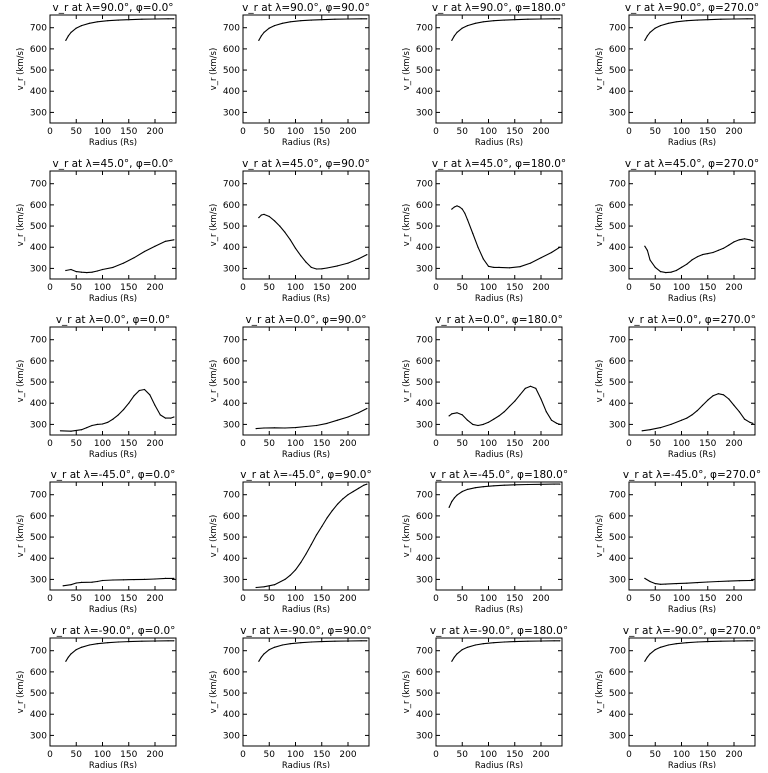 The image size is (768, 773). Describe the element at coordinates (113, 610) in the screenshot. I see `x-axis-label: Radius (Rs)` at that location.